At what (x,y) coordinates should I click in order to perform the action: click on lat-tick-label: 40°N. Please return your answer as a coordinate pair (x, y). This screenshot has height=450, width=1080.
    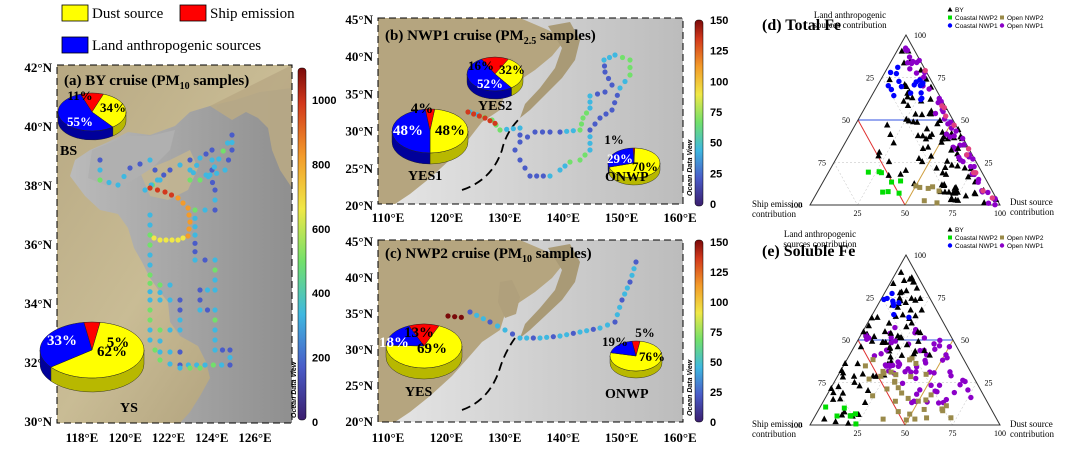
    Looking at the image, I should click on (359, 56).